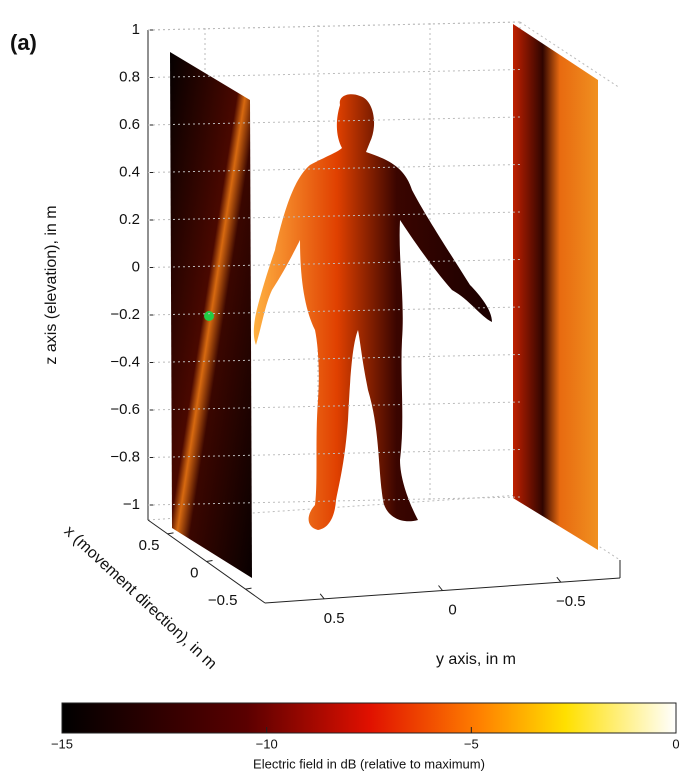  Describe the element at coordinates (223, 600) in the screenshot. I see `x-tick-label: −0.5` at that location.